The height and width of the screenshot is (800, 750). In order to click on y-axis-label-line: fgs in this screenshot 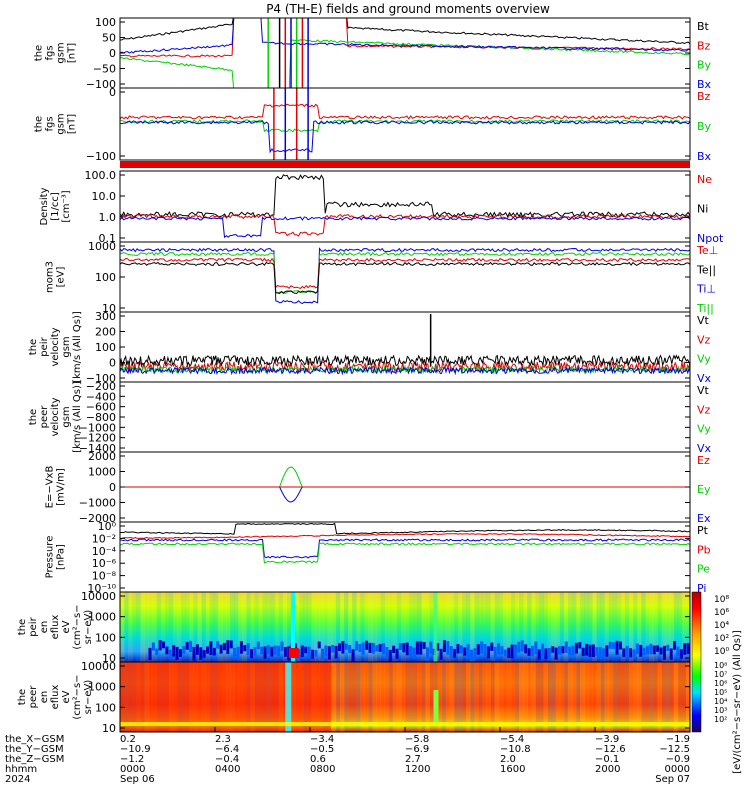, I will do `click(50, 52)`.